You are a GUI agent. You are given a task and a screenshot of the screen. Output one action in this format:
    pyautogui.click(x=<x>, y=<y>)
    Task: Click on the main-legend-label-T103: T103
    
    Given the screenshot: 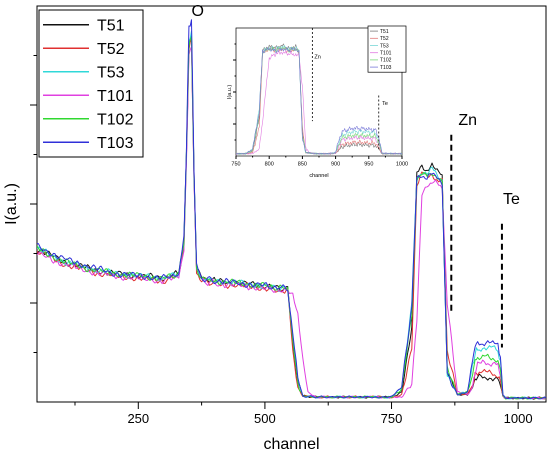 What is the action you would take?
    pyautogui.click(x=115, y=143)
    